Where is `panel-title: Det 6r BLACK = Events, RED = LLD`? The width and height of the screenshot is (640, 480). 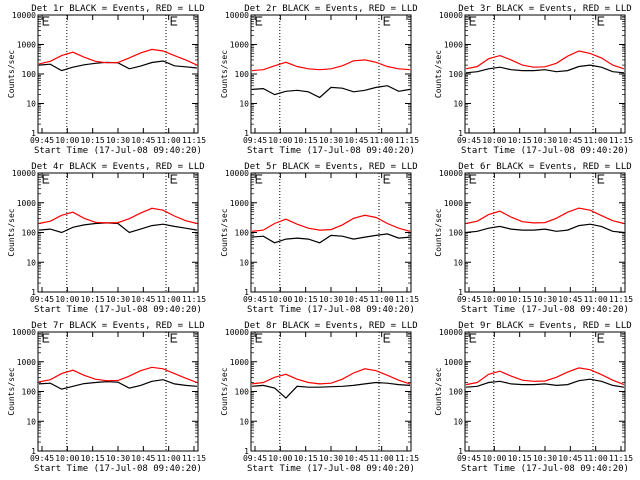
panel-title: Det 6r BLACK = Events, RED = LLD is located at coordinates (544, 167).